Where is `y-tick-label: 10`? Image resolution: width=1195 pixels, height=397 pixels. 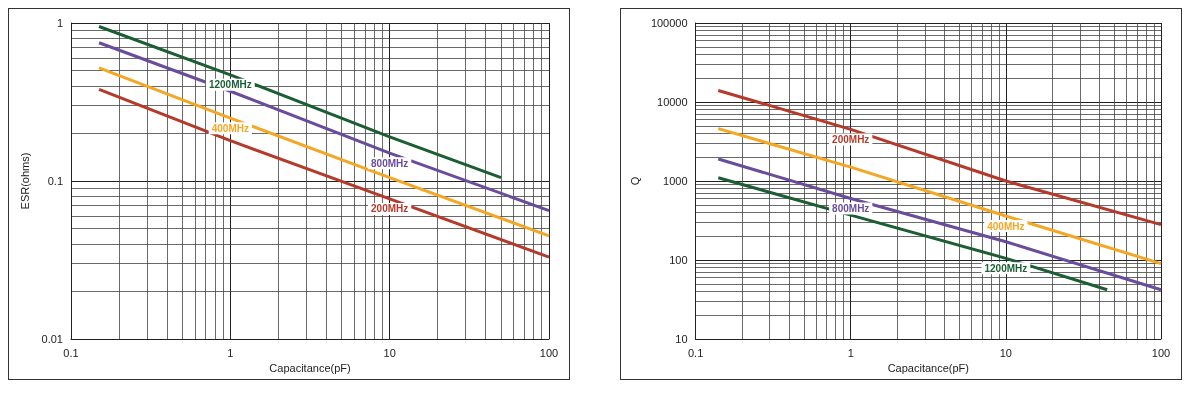
y-tick-label: 10 is located at coordinates (681, 339).